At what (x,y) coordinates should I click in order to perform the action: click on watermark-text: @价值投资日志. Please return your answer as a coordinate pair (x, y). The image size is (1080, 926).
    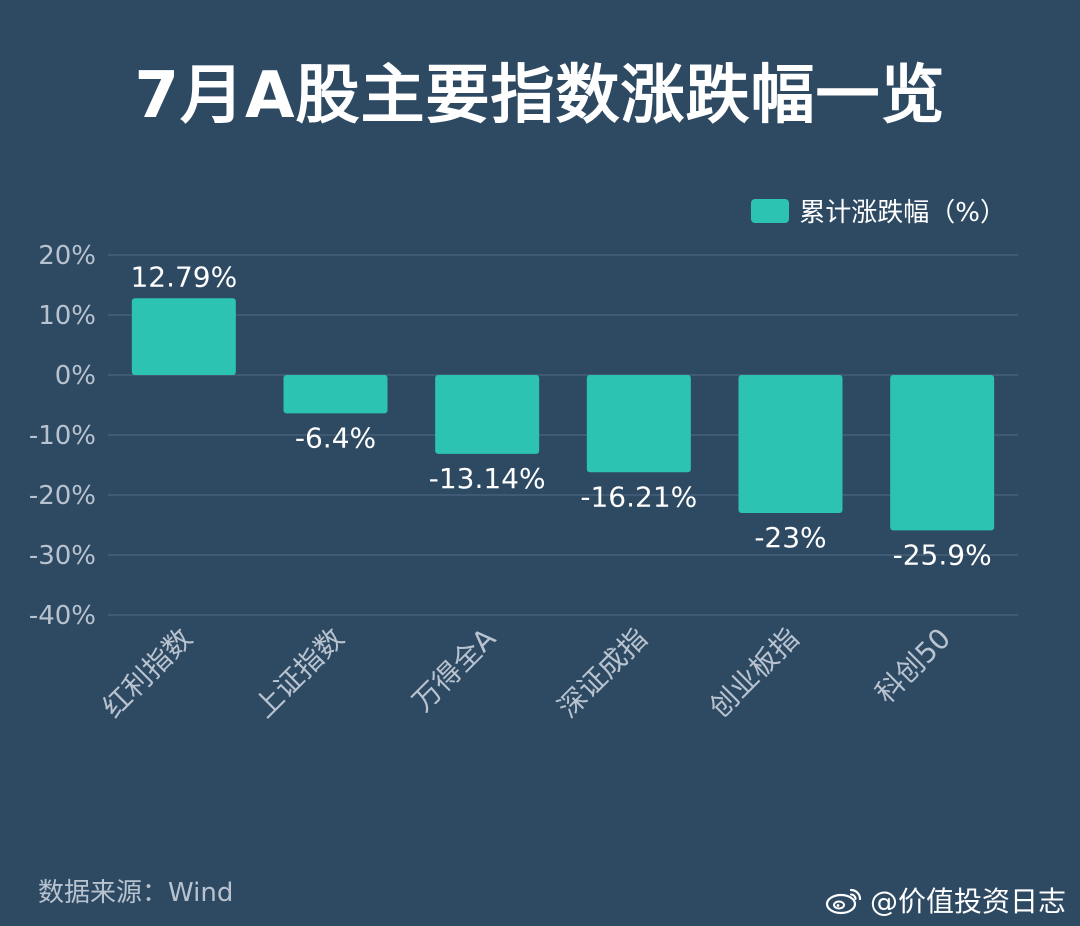
    Looking at the image, I should click on (967, 901).